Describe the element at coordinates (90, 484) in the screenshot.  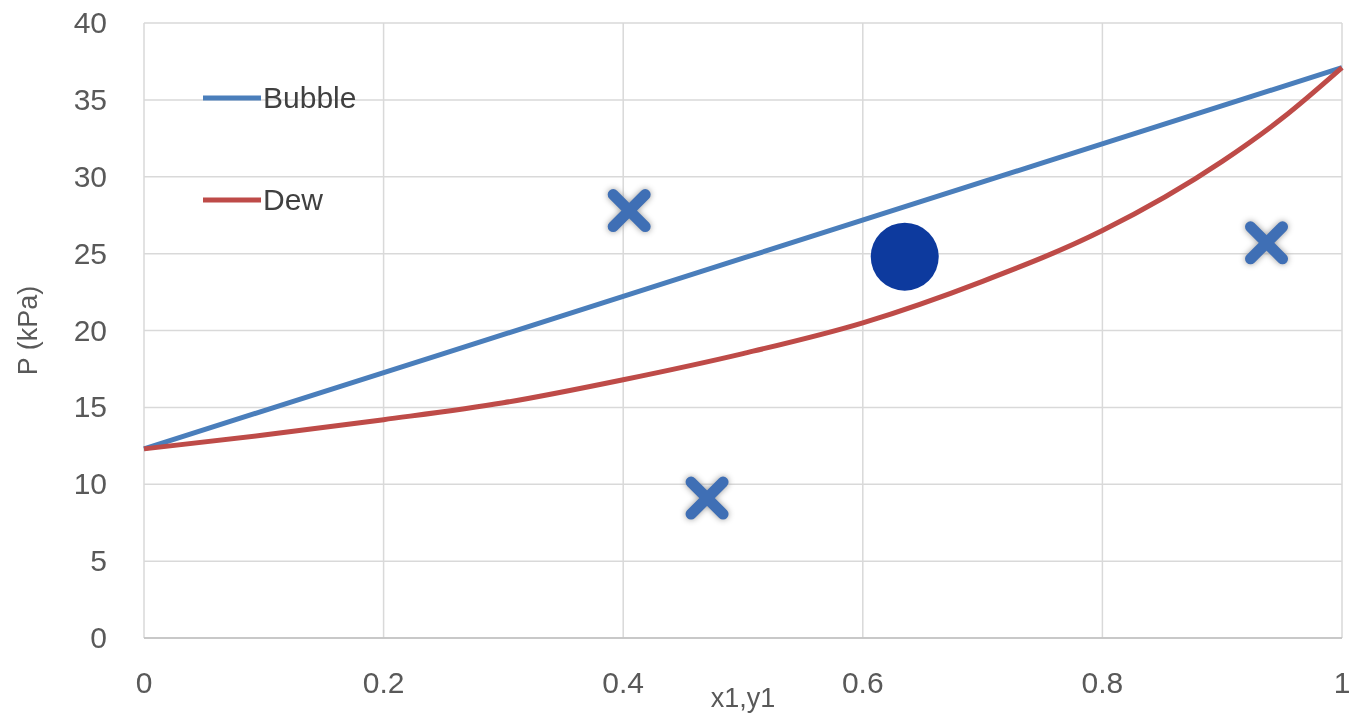
I see `y-tick-label: 10` at that location.